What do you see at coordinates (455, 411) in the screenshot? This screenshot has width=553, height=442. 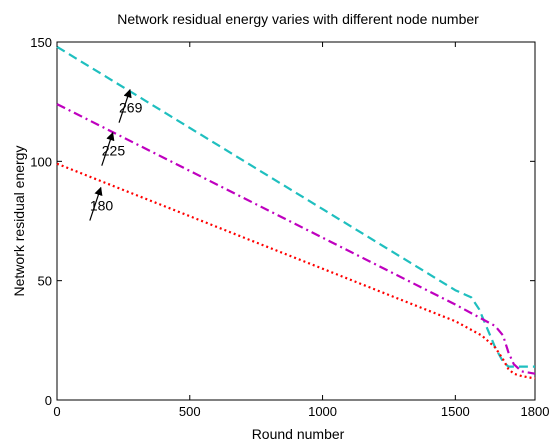 I see `x-tick-label: 1500` at bounding box center [455, 411].